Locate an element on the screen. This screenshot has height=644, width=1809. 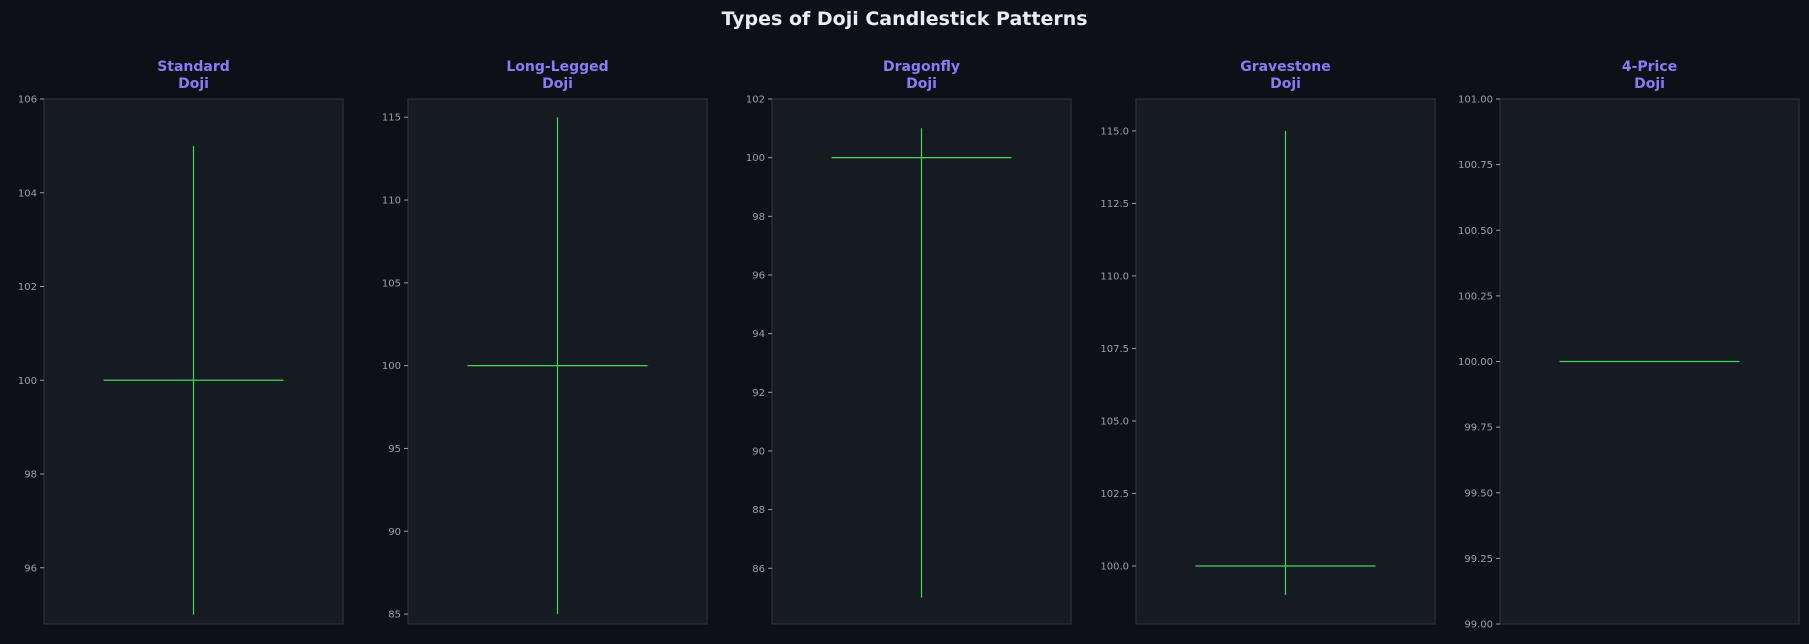
y-tick-label: 100.25 is located at coordinates (1475, 296).